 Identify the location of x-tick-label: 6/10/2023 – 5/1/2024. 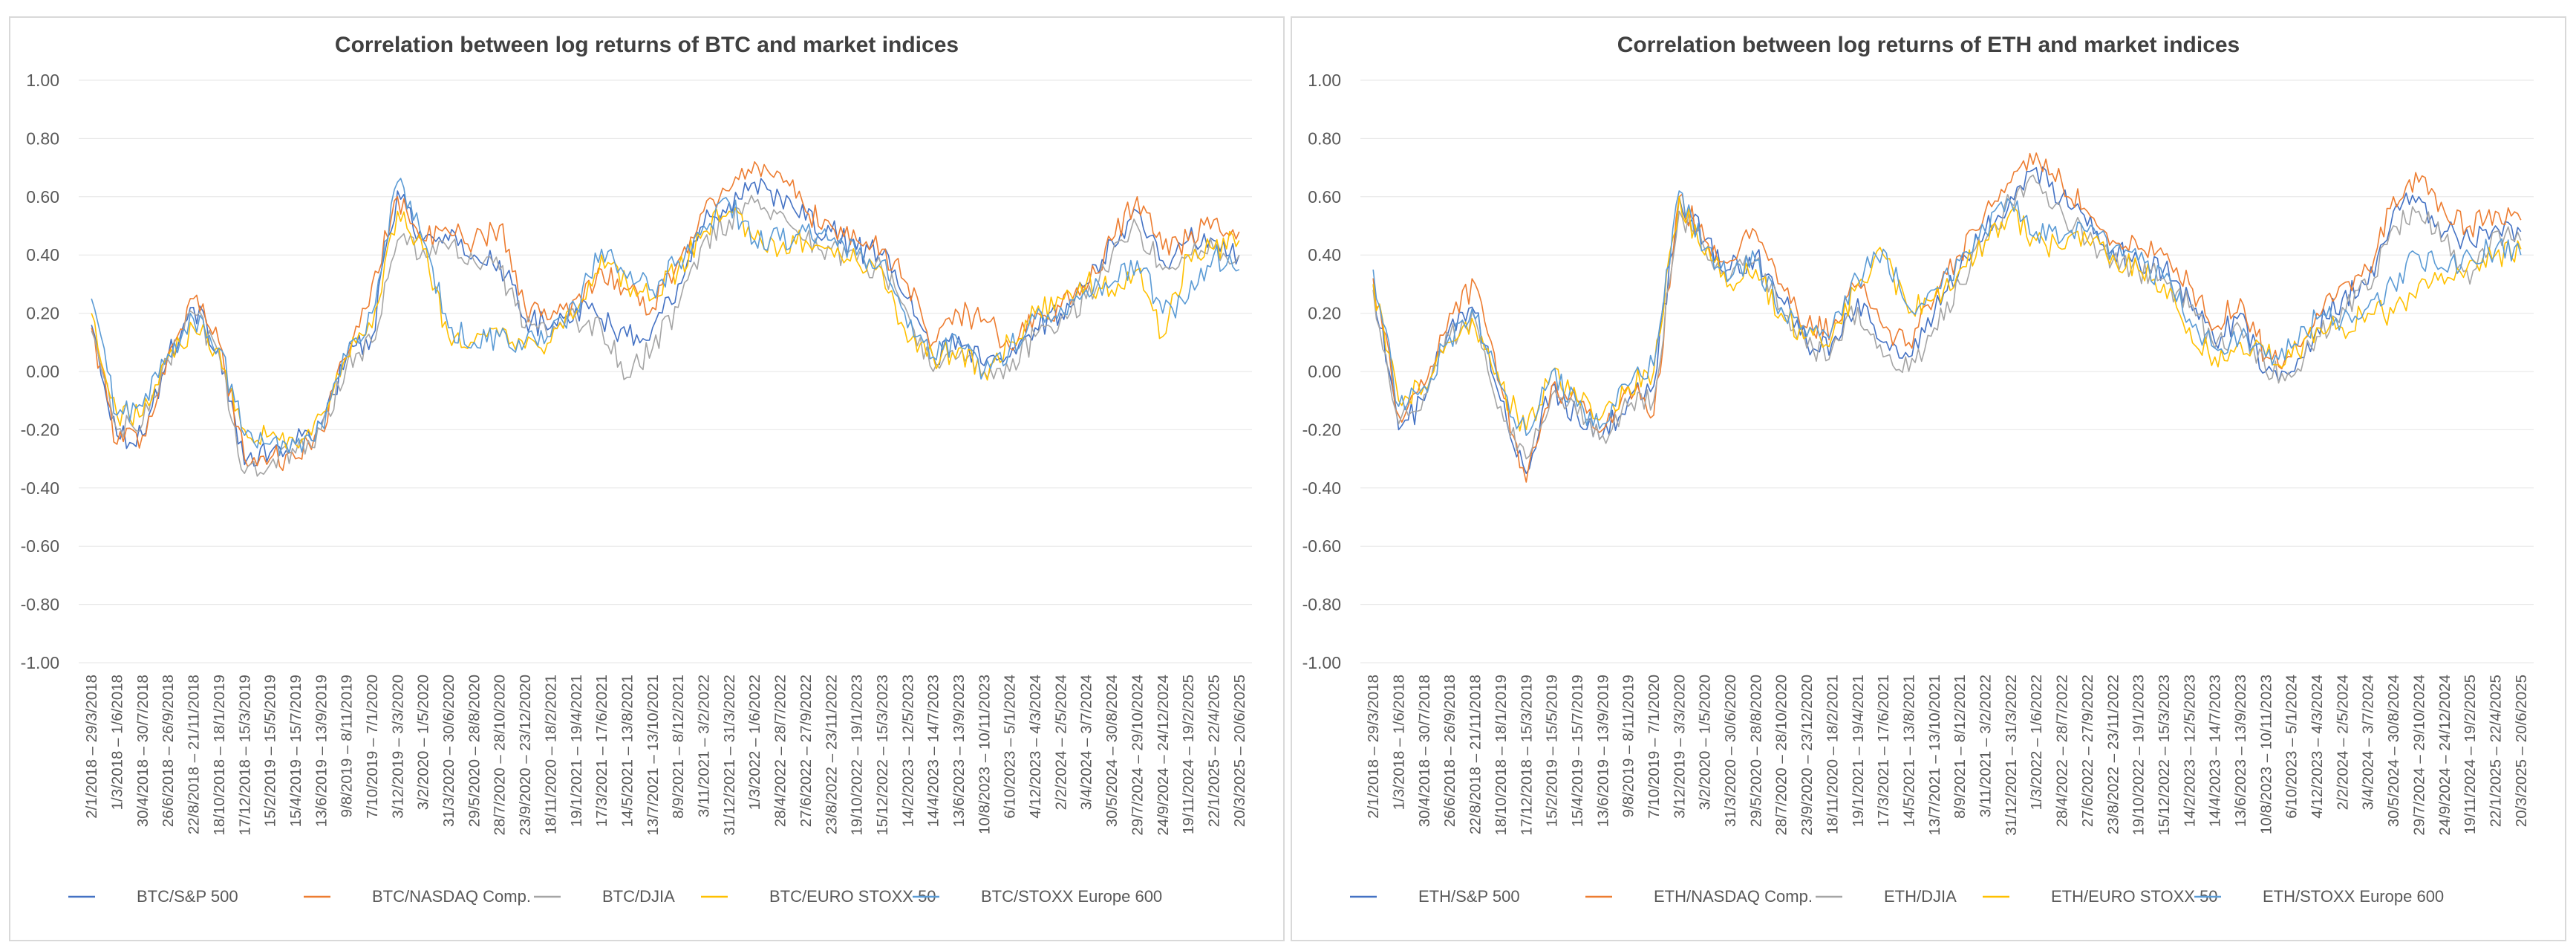
(2292, 747).